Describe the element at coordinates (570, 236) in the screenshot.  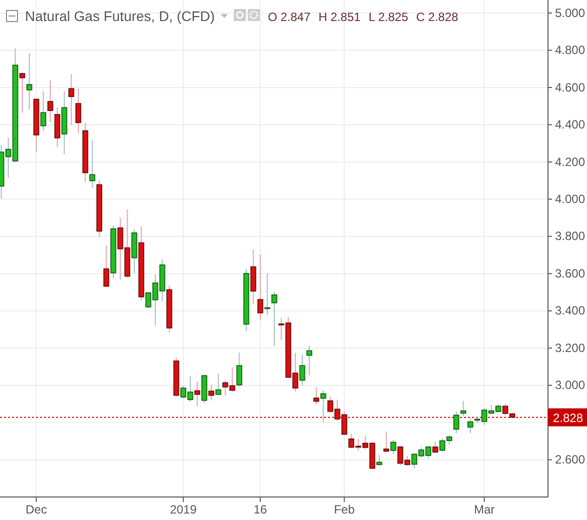
I see `y-tick-label: 3.800` at that location.